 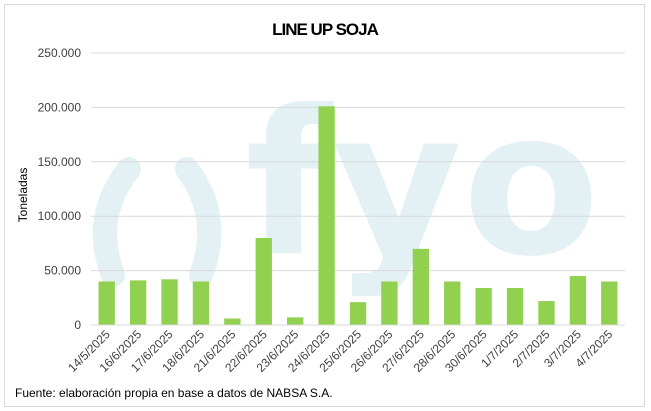 What do you see at coordinates (60, 189) in the screenshot?
I see `y-axis-ticks: 0 50.000 100.000 150.000 200.000 250.000` at bounding box center [60, 189].